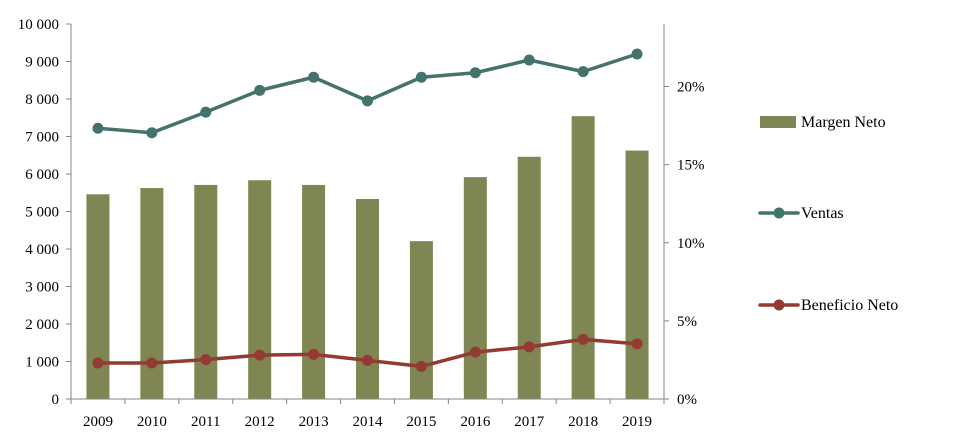  I want to click on x-tick-label-2009: 2009, so click(98, 422).